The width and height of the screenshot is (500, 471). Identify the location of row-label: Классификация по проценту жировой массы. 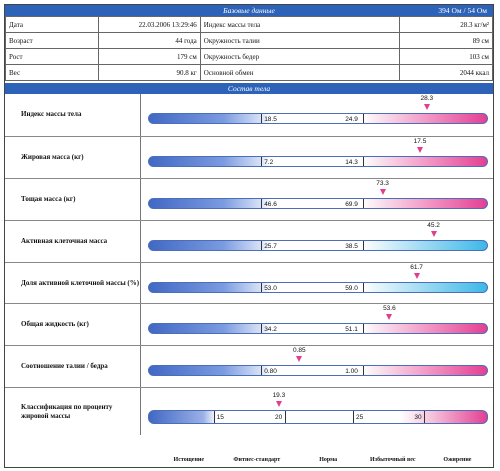
(75, 412).